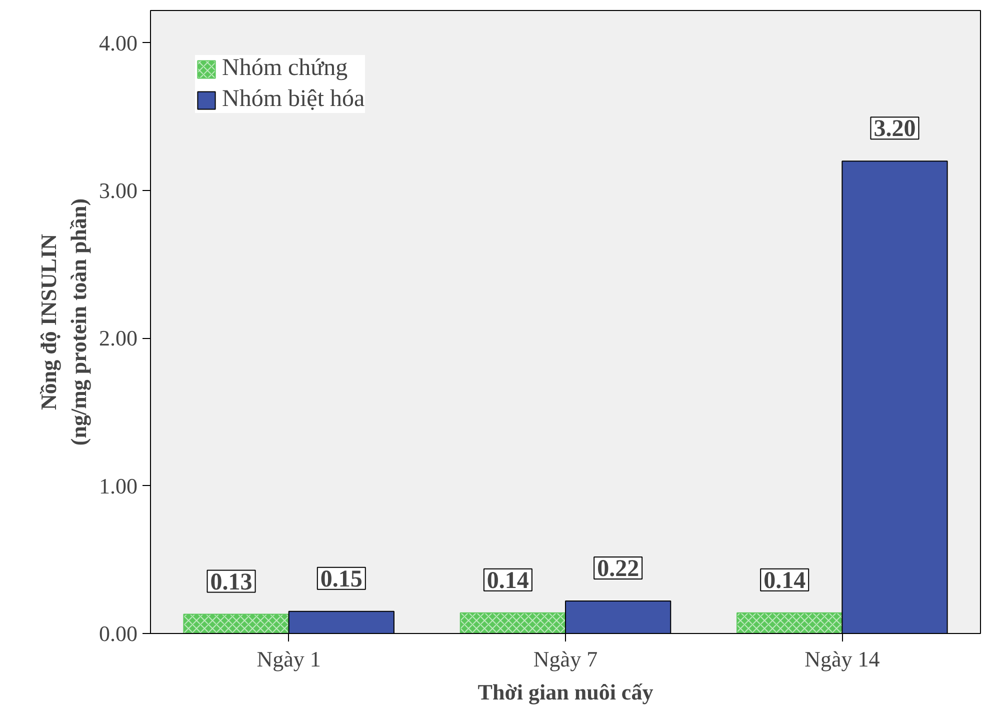 This screenshot has height=707, width=985. Describe the element at coordinates (118, 191) in the screenshot. I see `y-tick-label: 3.00` at that location.